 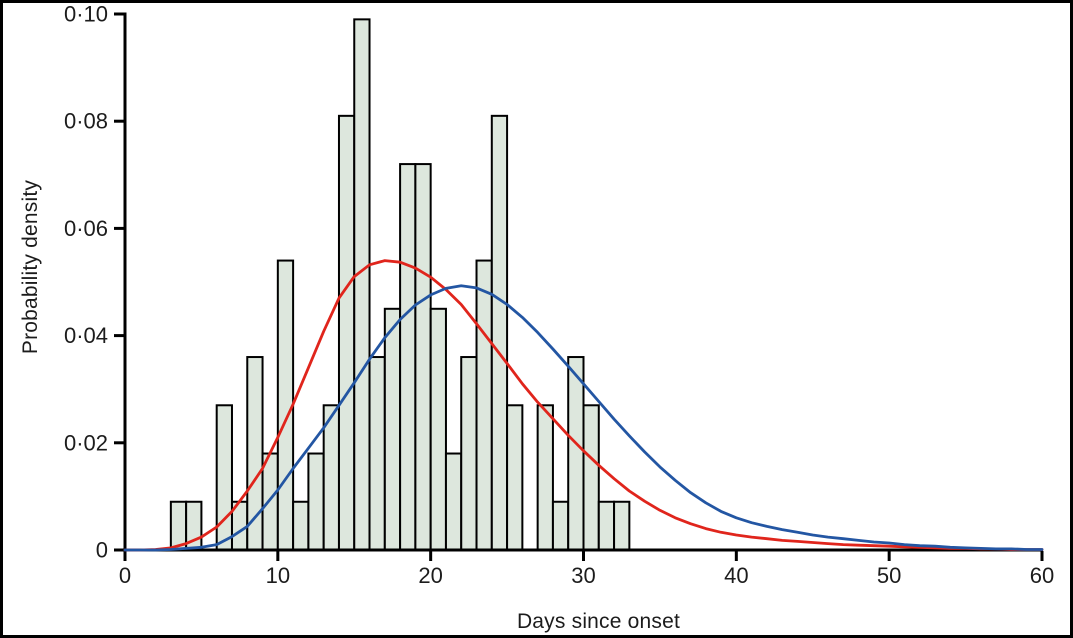 What do you see at coordinates (86, 442) in the screenshot?
I see `y-tick-label: 0·02` at bounding box center [86, 442].